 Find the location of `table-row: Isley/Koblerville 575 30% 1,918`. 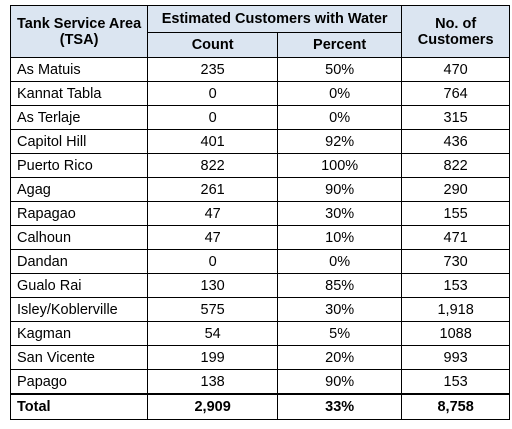

table-row: Isley/Koblerville 575 30% 1,918 is located at coordinates (260, 309).